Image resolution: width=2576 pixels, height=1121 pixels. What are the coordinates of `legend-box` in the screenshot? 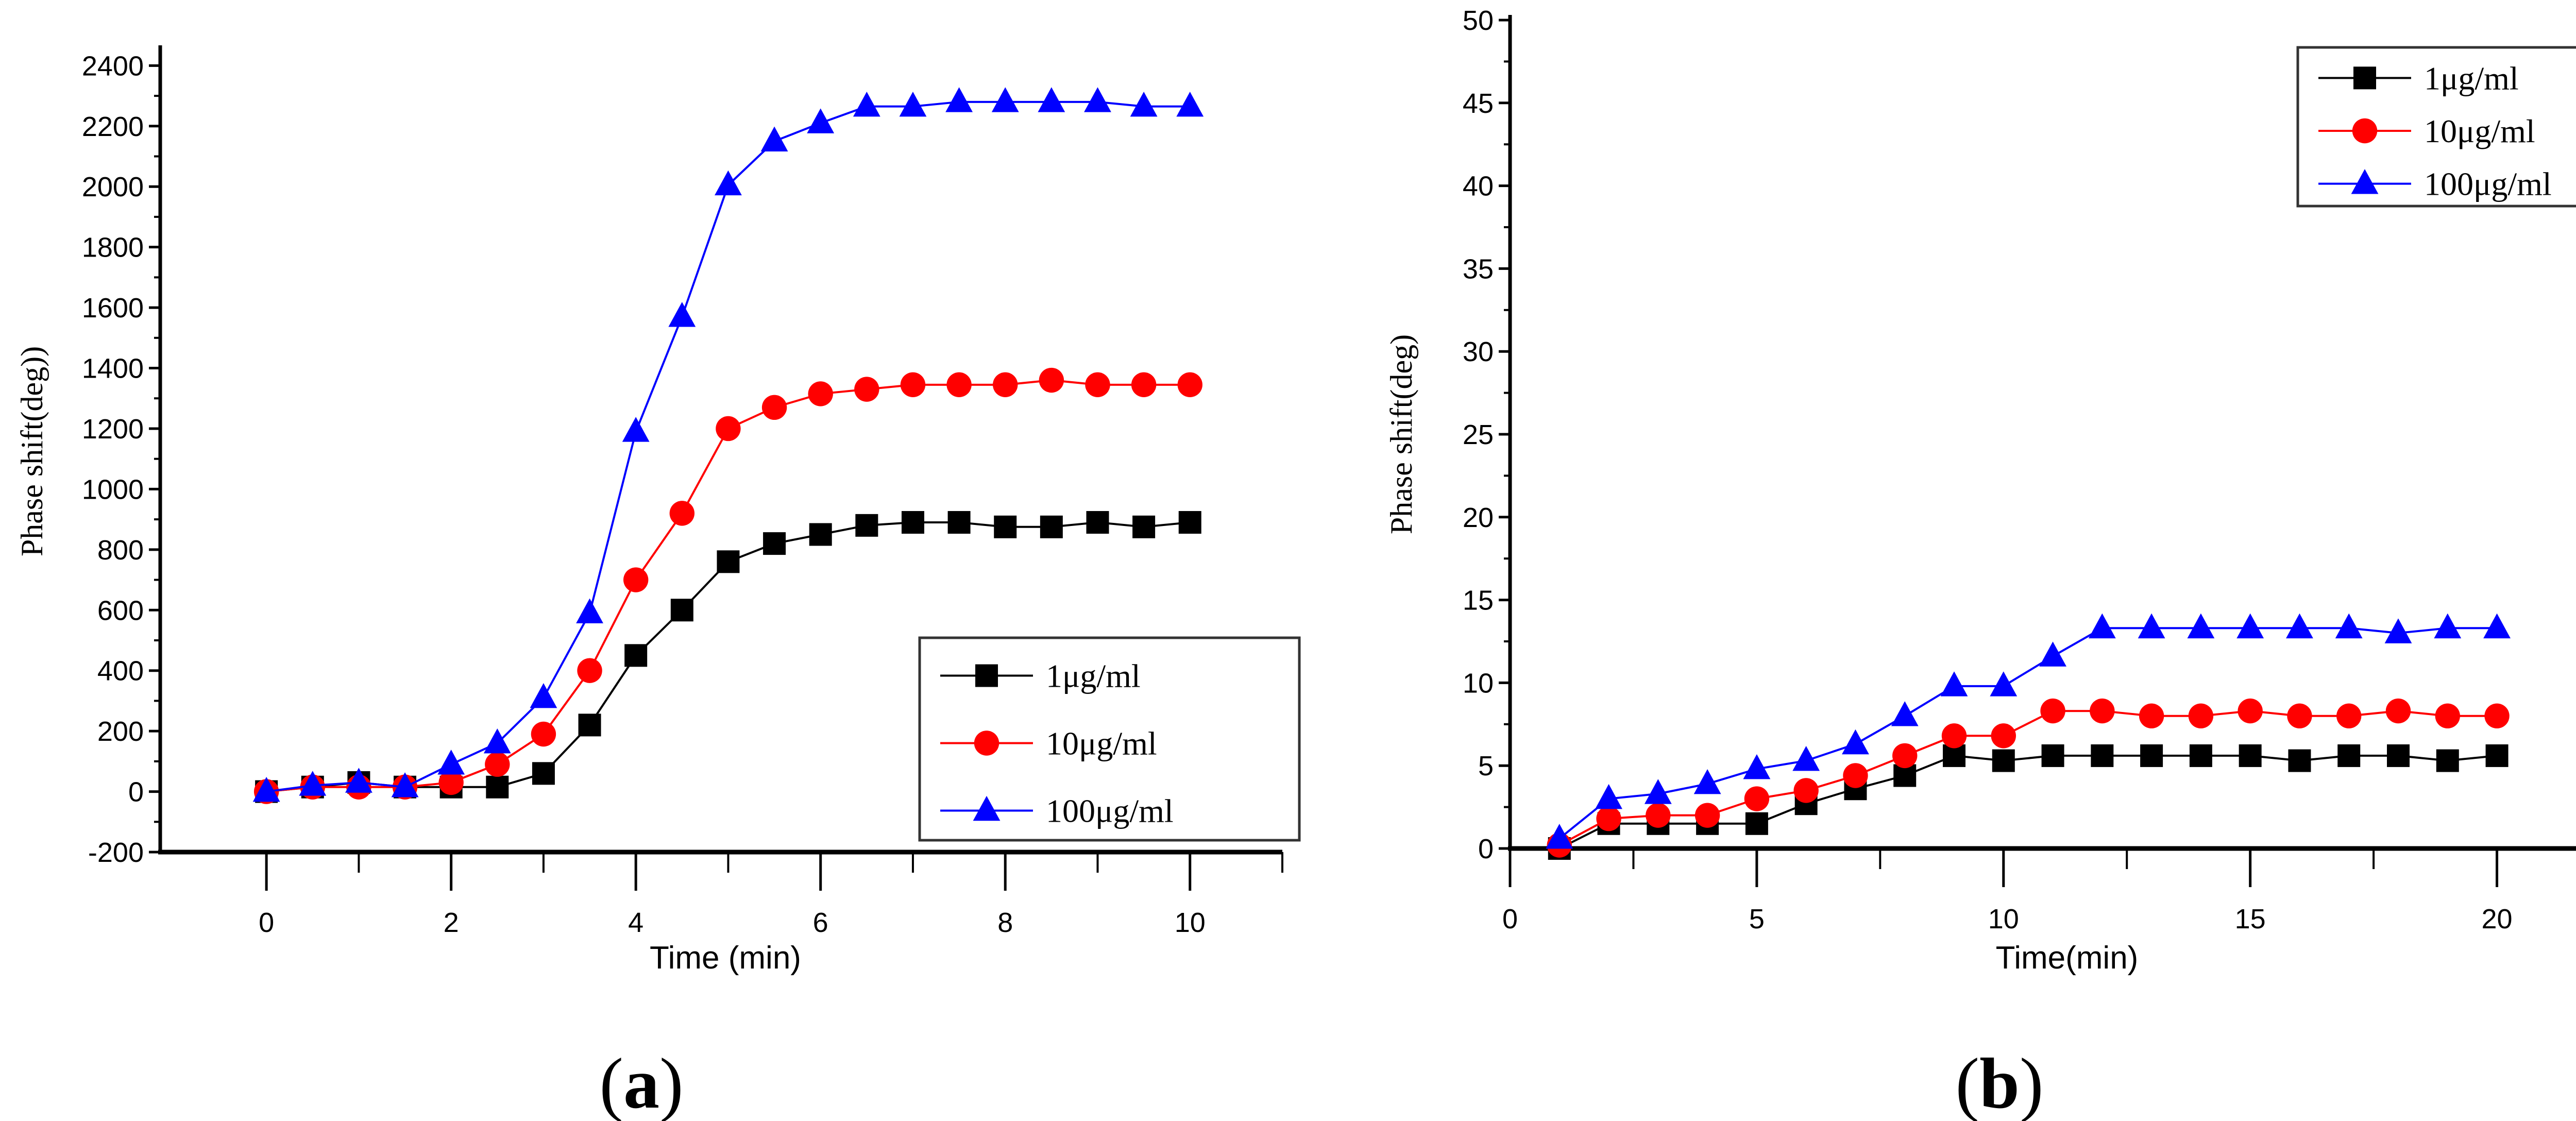 It's located at (2436, 127).